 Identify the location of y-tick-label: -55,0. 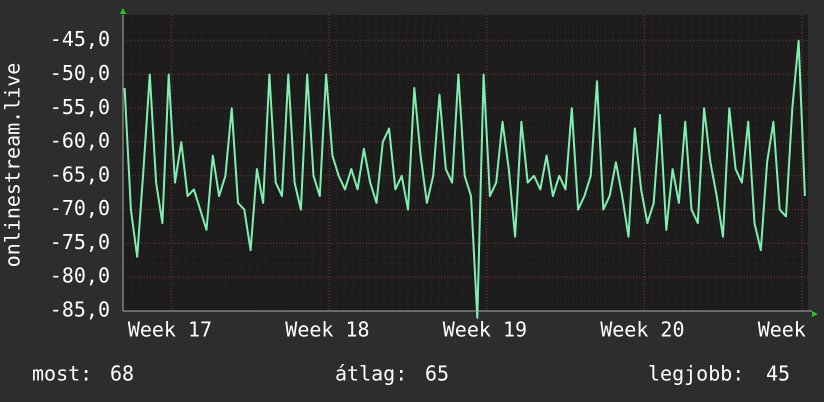
(80, 107).